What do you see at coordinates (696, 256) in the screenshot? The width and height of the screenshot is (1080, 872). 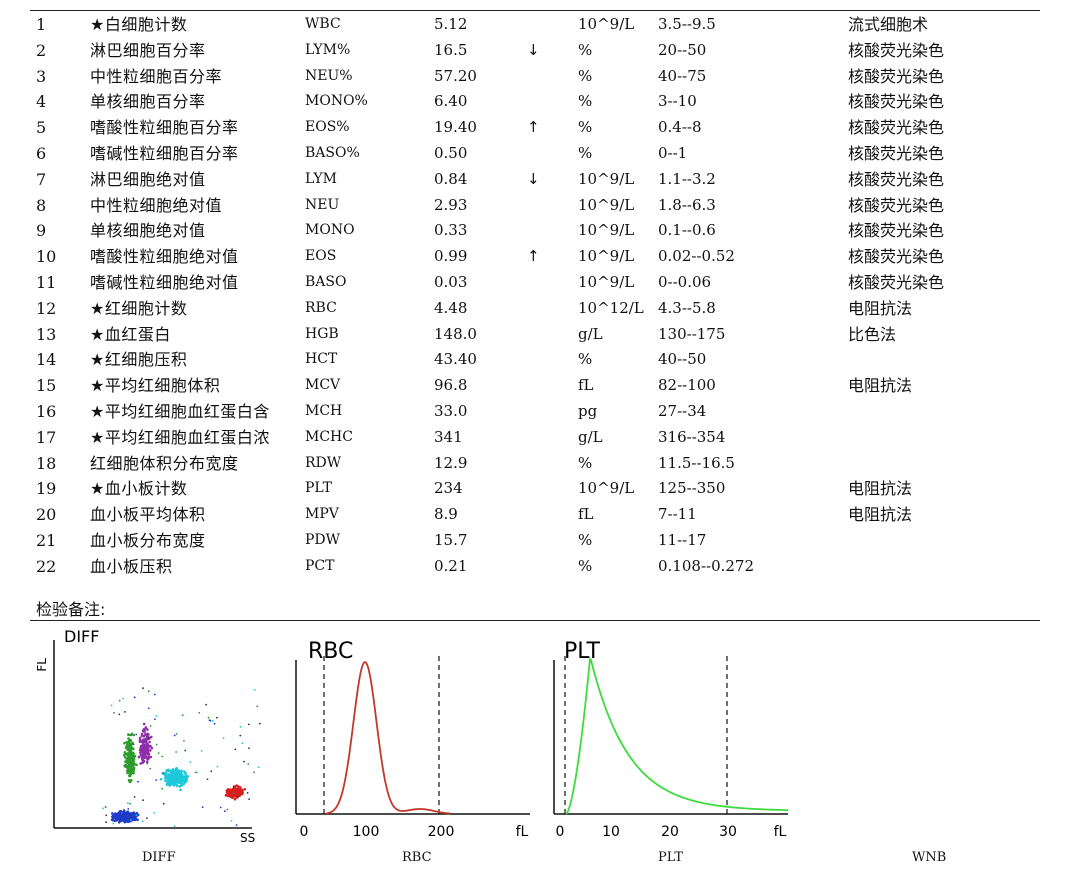 I see `cell-range: 0.02--0.52` at bounding box center [696, 256].